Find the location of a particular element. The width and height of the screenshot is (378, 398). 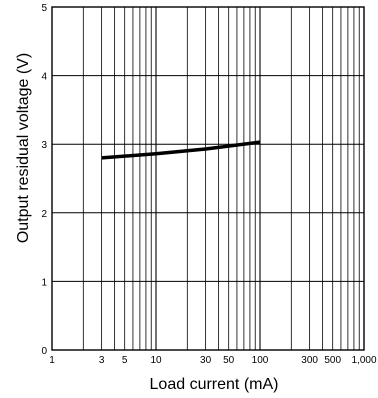

x-tick-label: 5 is located at coordinates (125, 360).